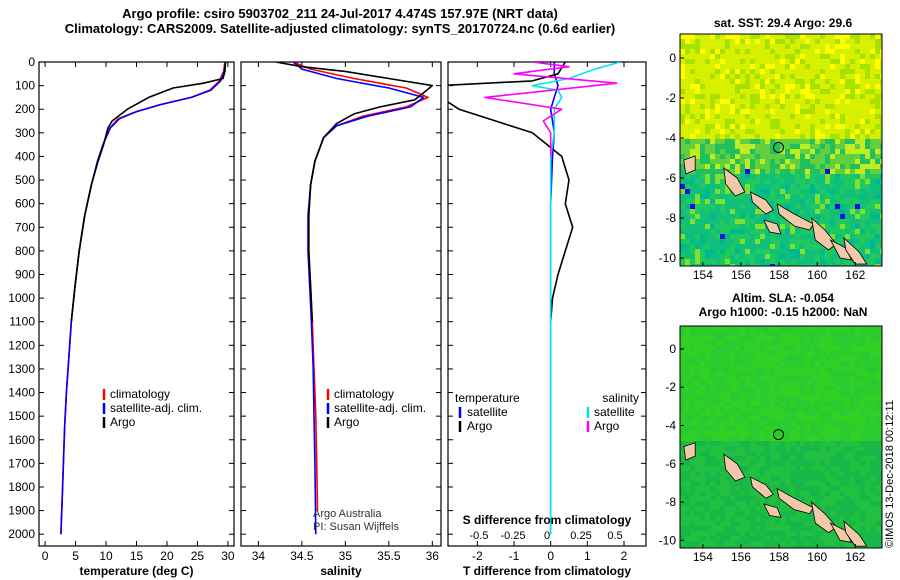 This screenshot has height=580, width=900. Describe the element at coordinates (670, 387) in the screenshot. I see `y-tick-label: -2` at that location.